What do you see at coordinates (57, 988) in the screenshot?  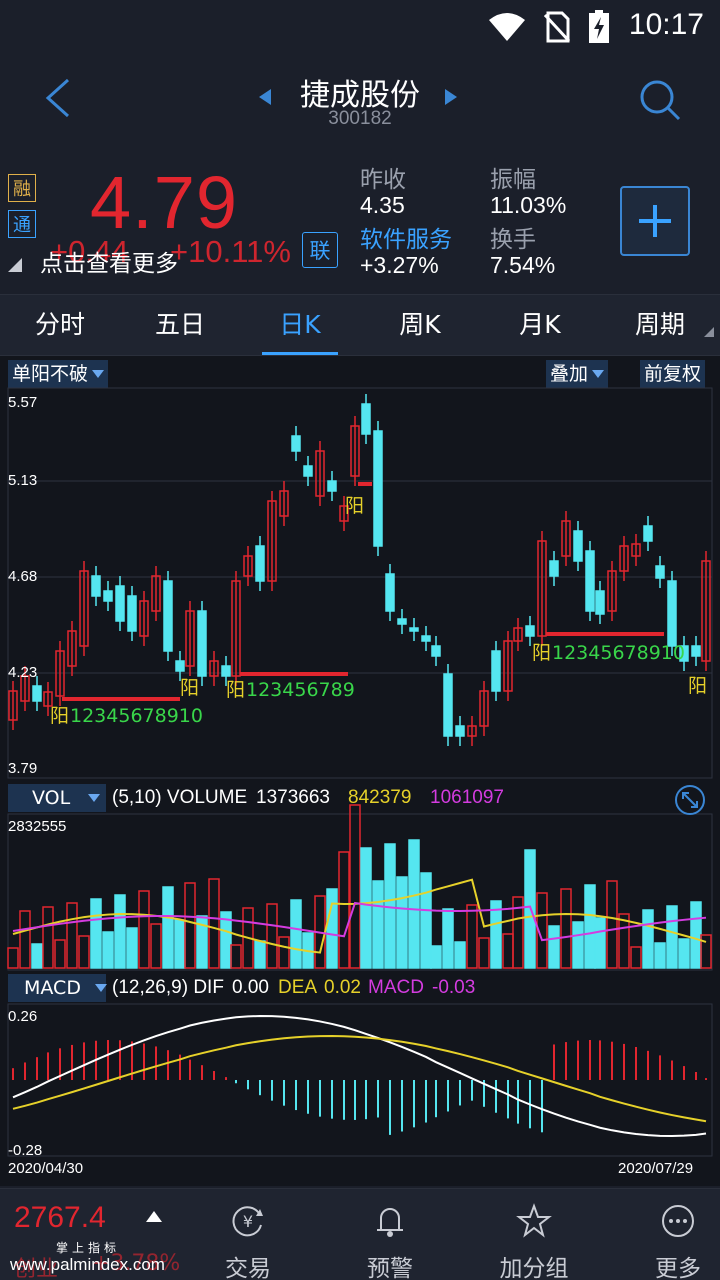 I see `macd-dropdown: MACD` at bounding box center [57, 988].